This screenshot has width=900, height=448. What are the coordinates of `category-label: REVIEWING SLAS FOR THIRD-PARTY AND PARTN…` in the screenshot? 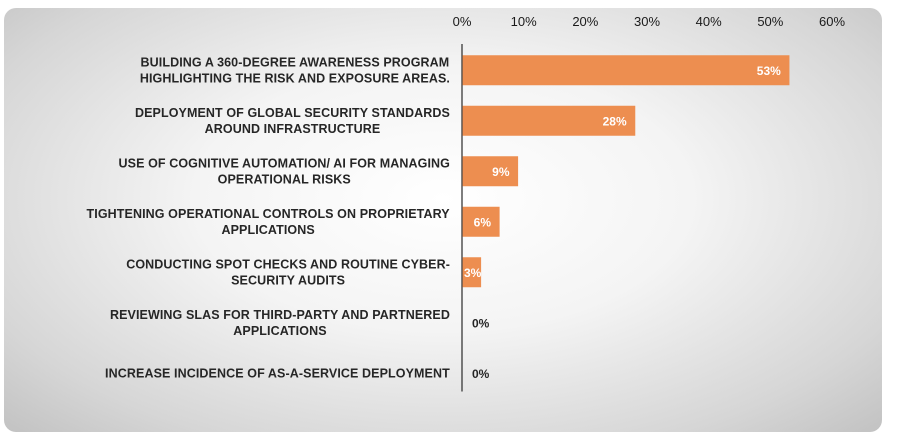 It's located at (280, 323).